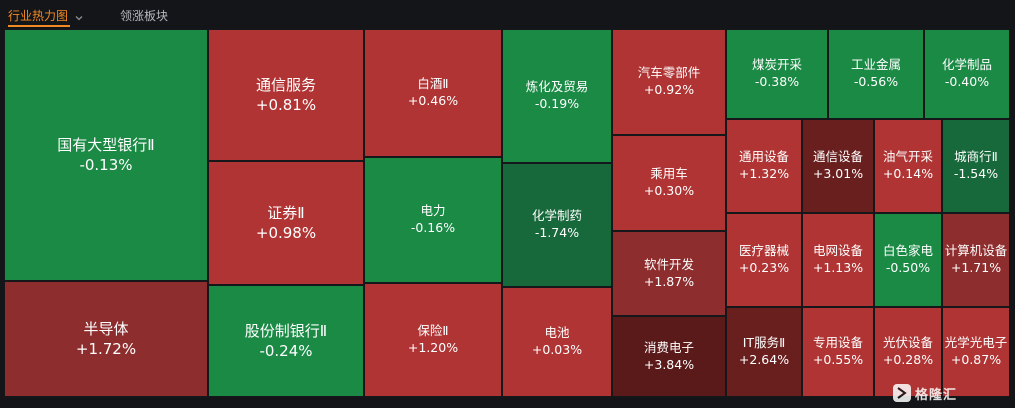 This screenshot has height=408, width=1015. Describe the element at coordinates (557, 103) in the screenshot. I see `tile-change-label: -0.19%` at that location.